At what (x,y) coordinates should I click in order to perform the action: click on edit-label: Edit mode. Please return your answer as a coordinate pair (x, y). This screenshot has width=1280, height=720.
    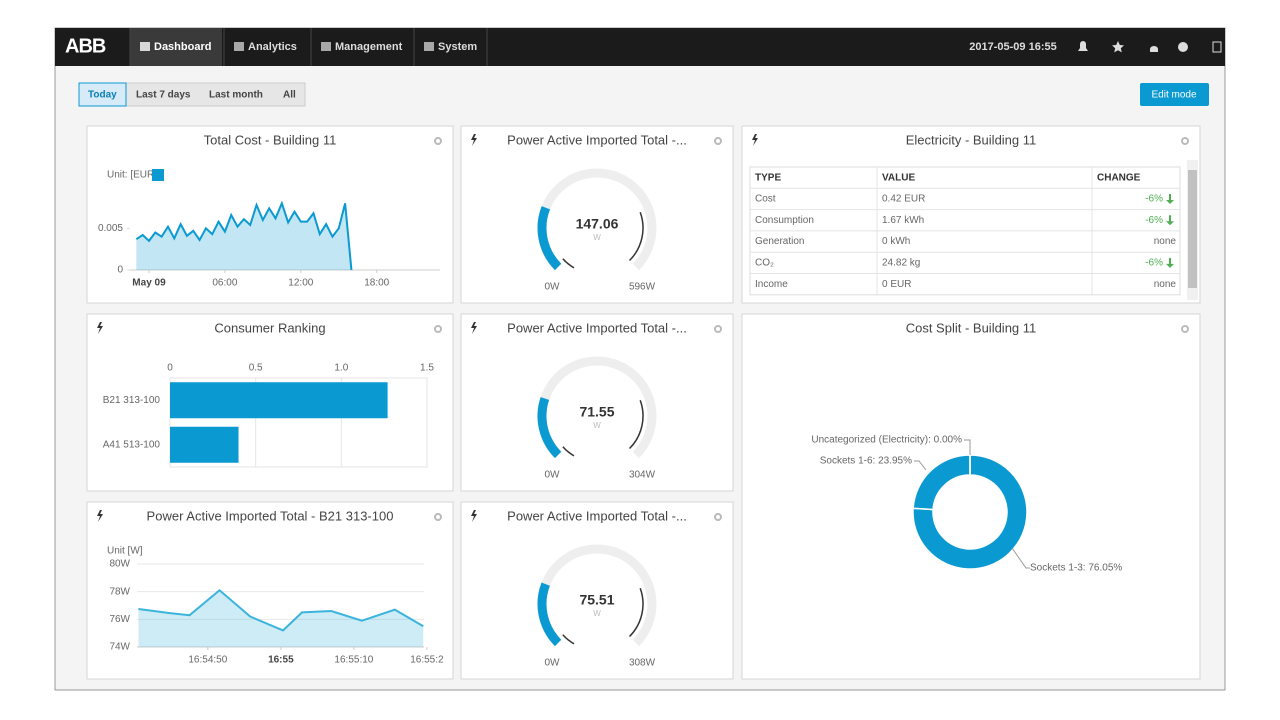
    Looking at the image, I should click on (1173, 95).